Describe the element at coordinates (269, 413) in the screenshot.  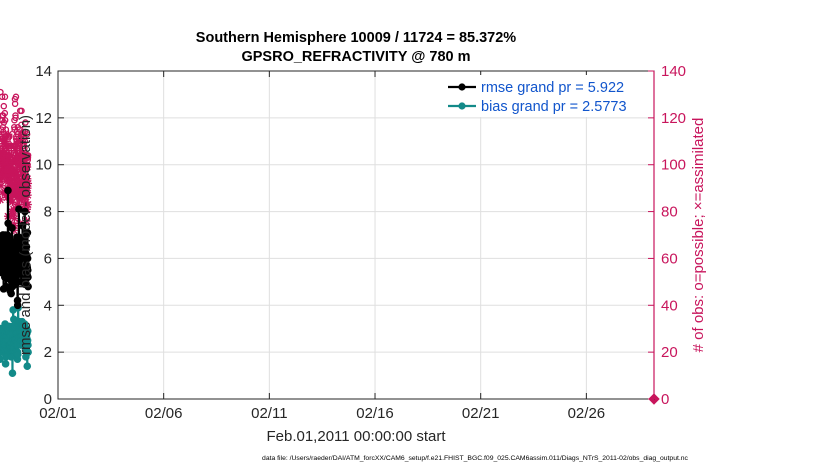
I see `x-tick-label: 02/11` at that location.